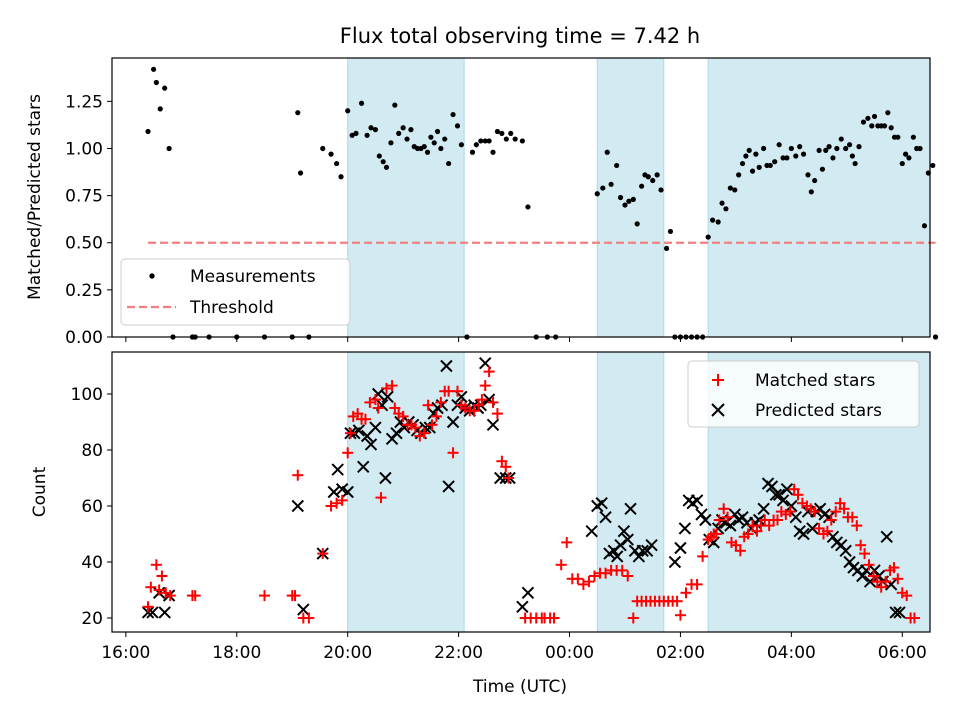  I want to click on bottom-x-ticks: 16:00 18:00 20:00 22:00 00:00 02:00 04:00 06:00, so click(514, 647).